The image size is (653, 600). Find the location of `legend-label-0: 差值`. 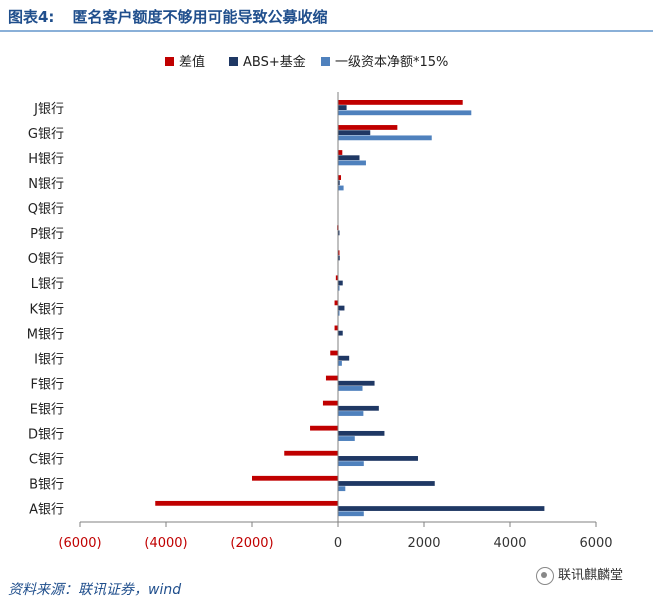

legend-label-0: 差值 is located at coordinates (192, 62).